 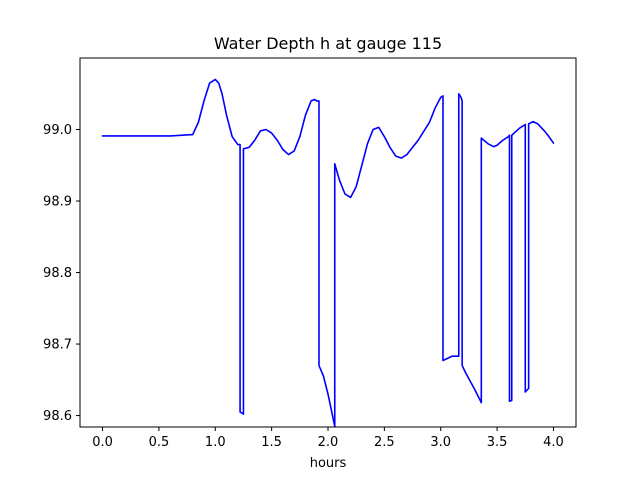 What do you see at coordinates (384, 442) in the screenshot?
I see `x-tick-label: 2.5` at bounding box center [384, 442].